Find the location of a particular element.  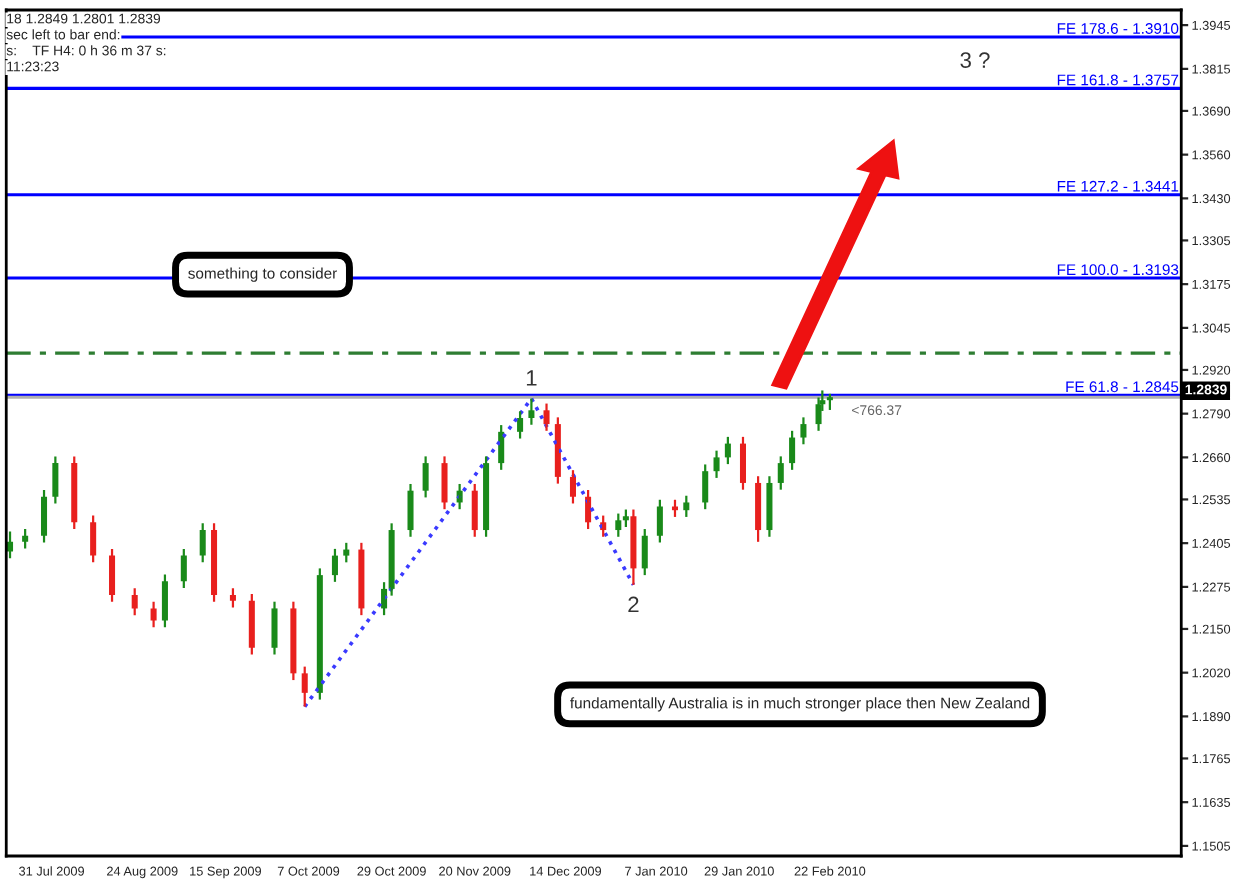

annotation: 2 is located at coordinates (633, 604).